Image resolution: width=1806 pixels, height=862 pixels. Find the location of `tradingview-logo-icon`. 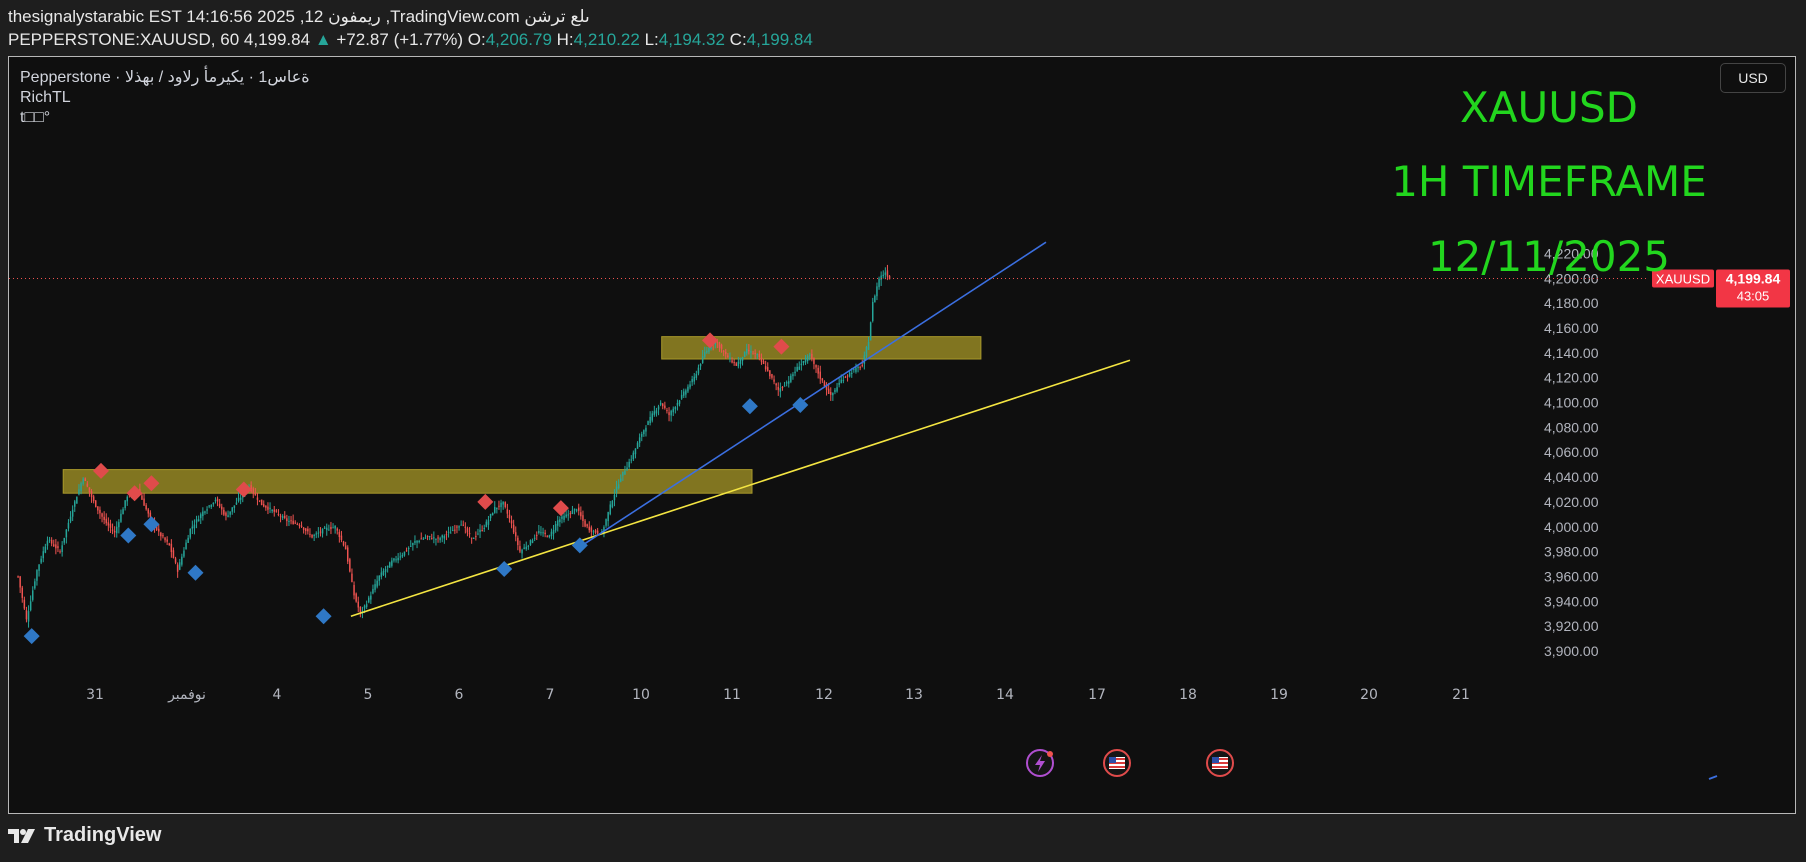

tradingview-logo-icon is located at coordinates (21, 835).